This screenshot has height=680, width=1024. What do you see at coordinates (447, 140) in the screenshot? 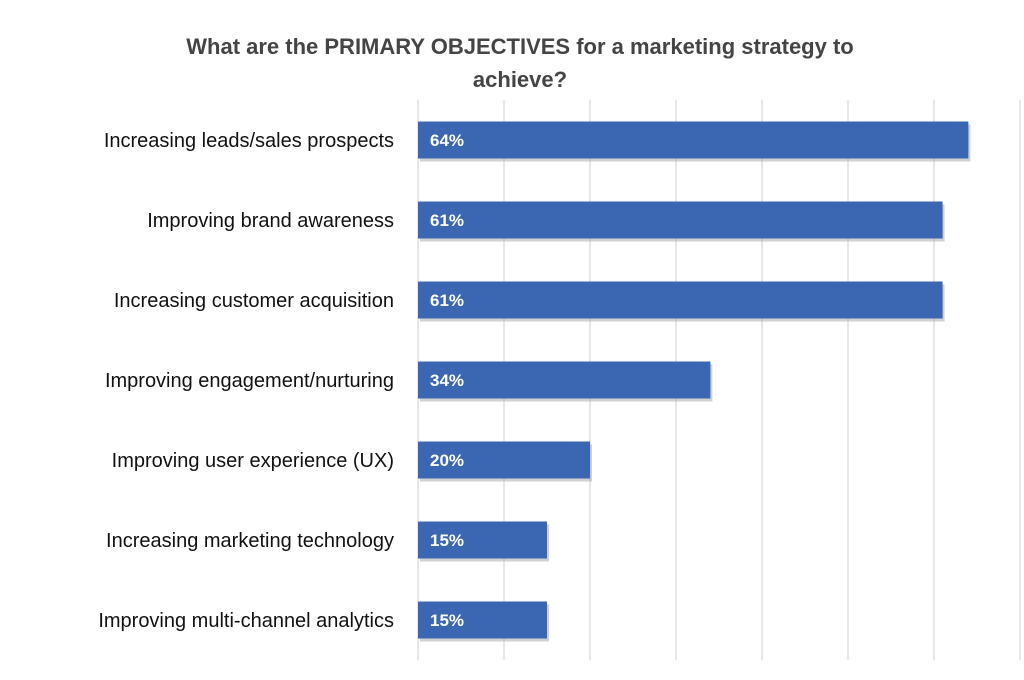
I see `data-label: 64%` at bounding box center [447, 140].